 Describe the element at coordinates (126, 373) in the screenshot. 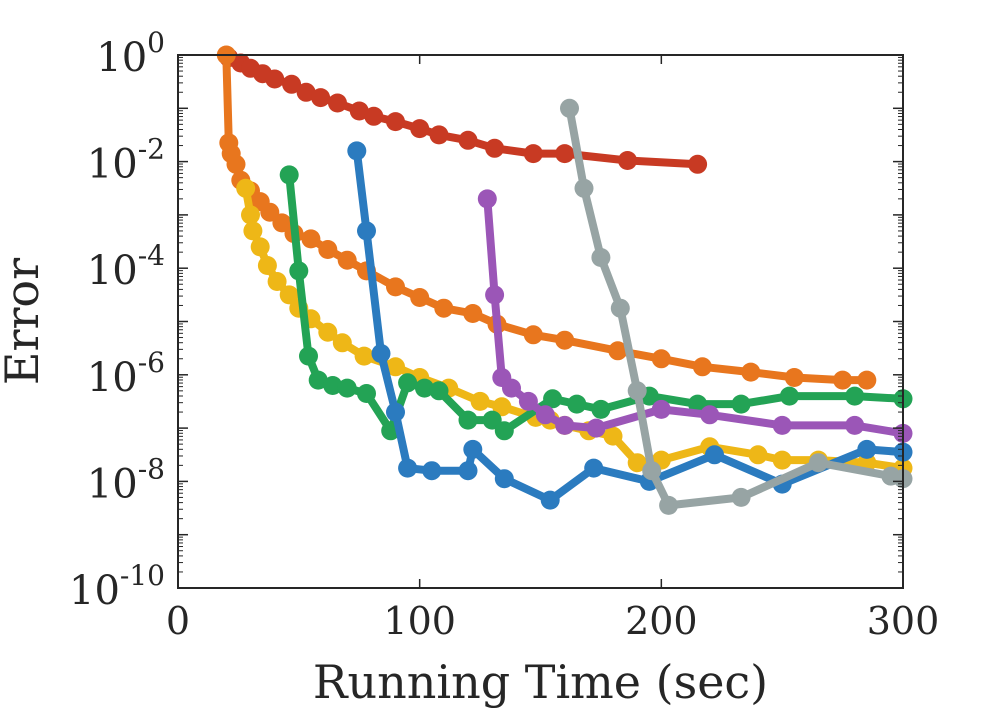

I see `y-tick-label: 10⁻⁶` at that location.